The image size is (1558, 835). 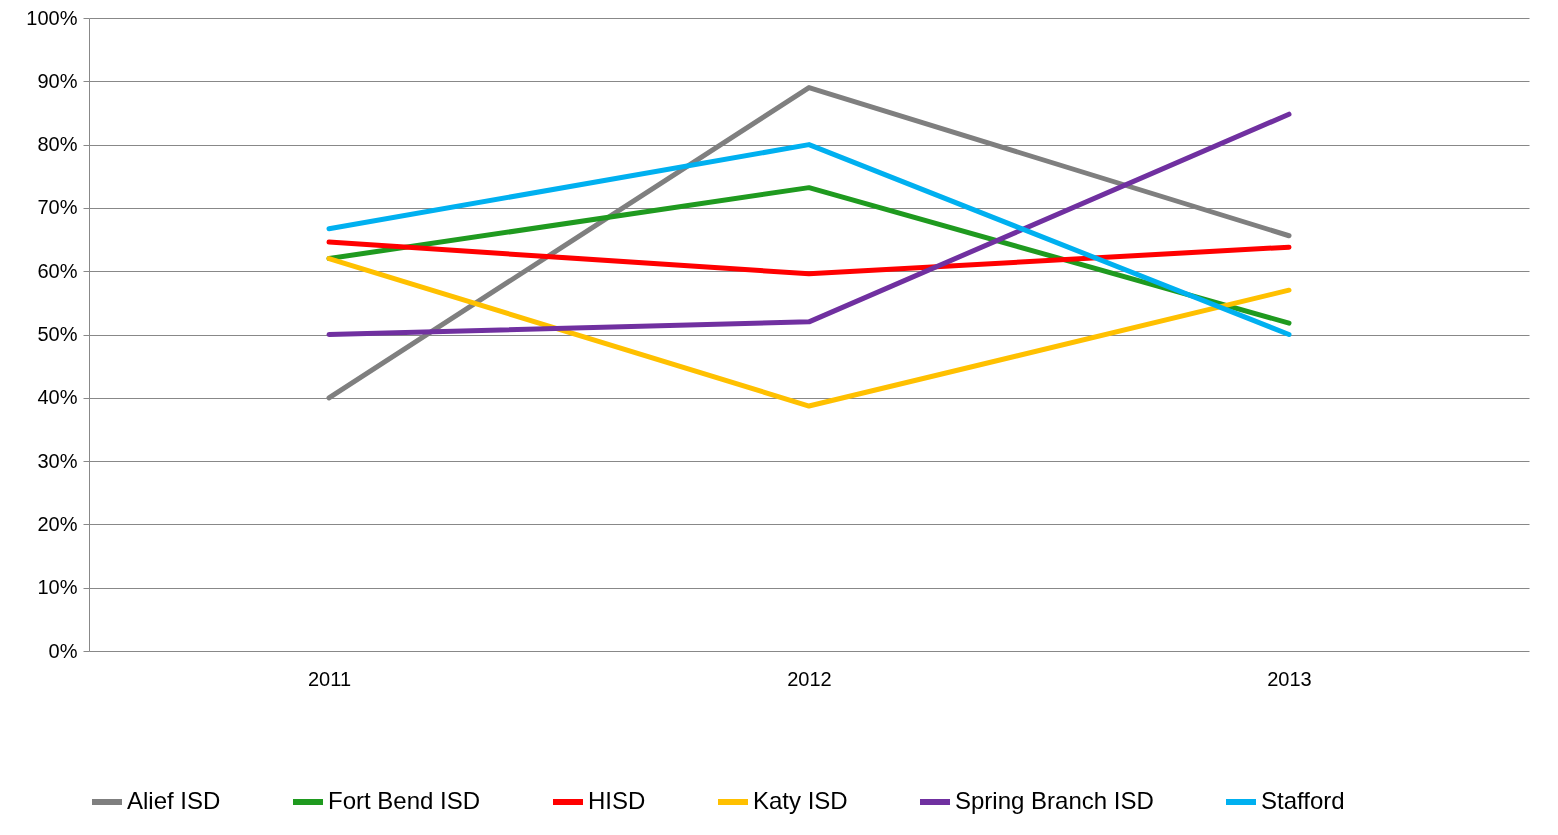 I want to click on y-tick-label: 0%, so click(x=63, y=650).